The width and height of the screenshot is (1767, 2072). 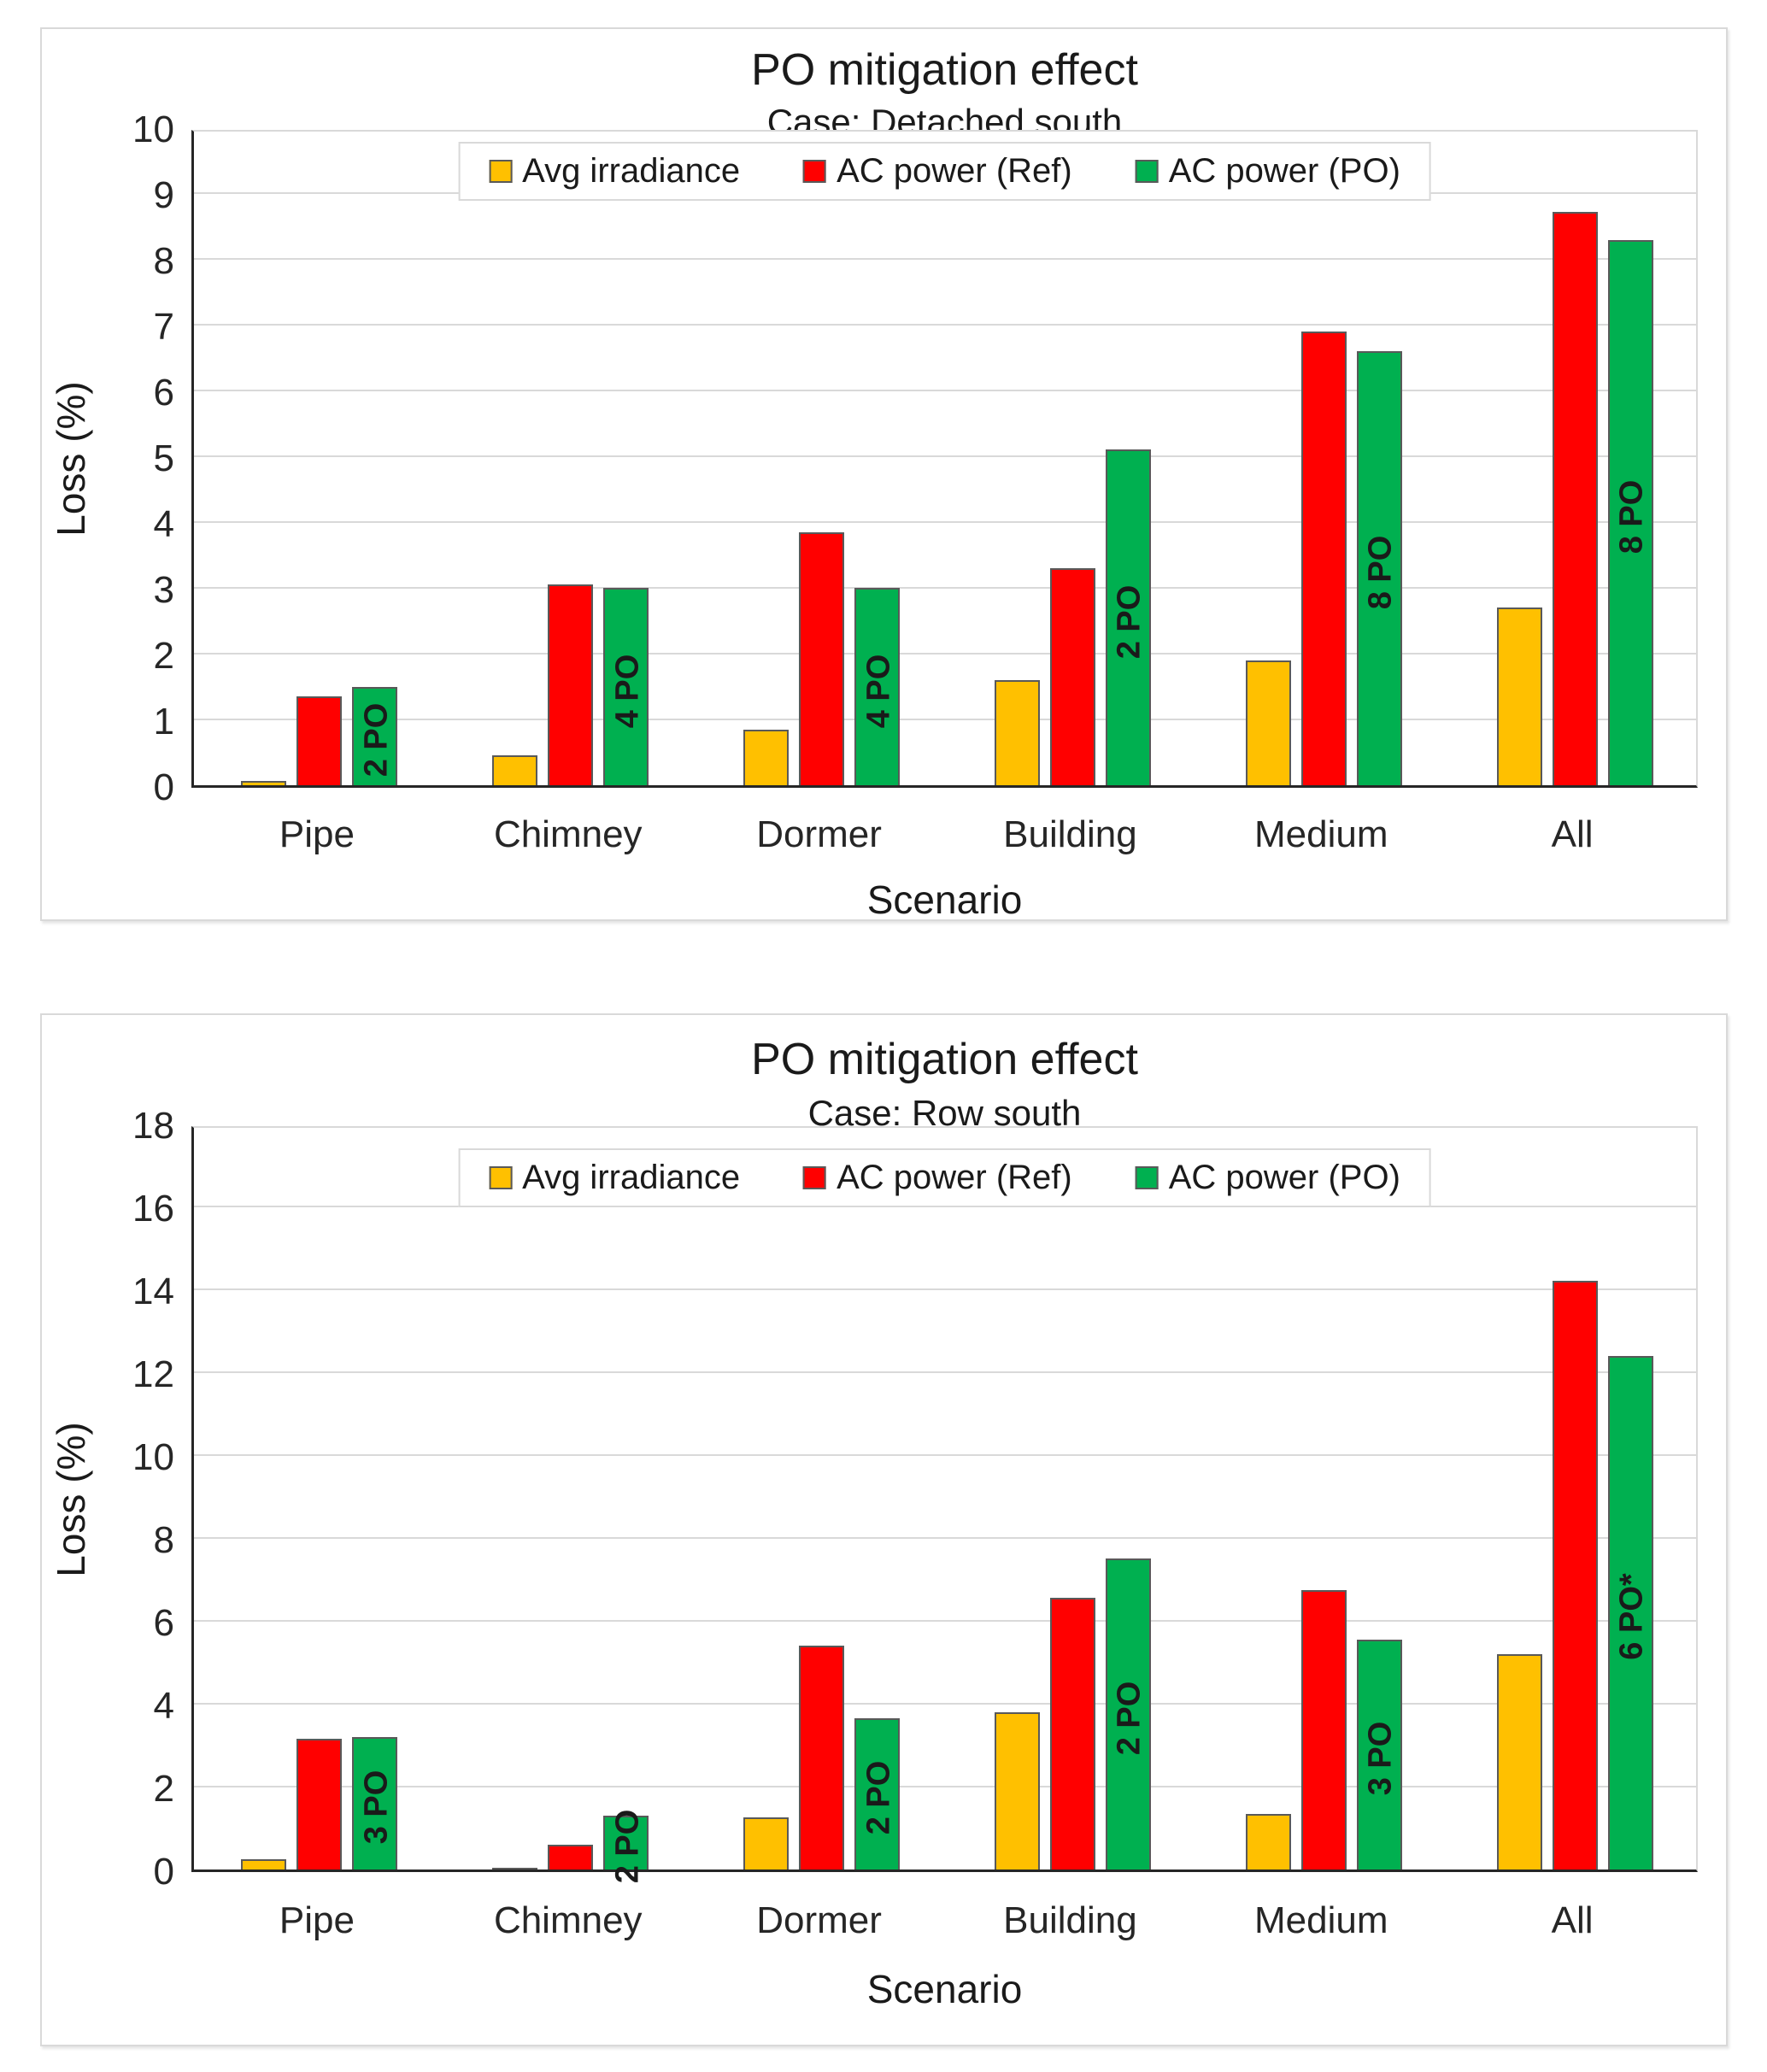 I want to click on legend-label: Avg irradiance, so click(x=631, y=171).